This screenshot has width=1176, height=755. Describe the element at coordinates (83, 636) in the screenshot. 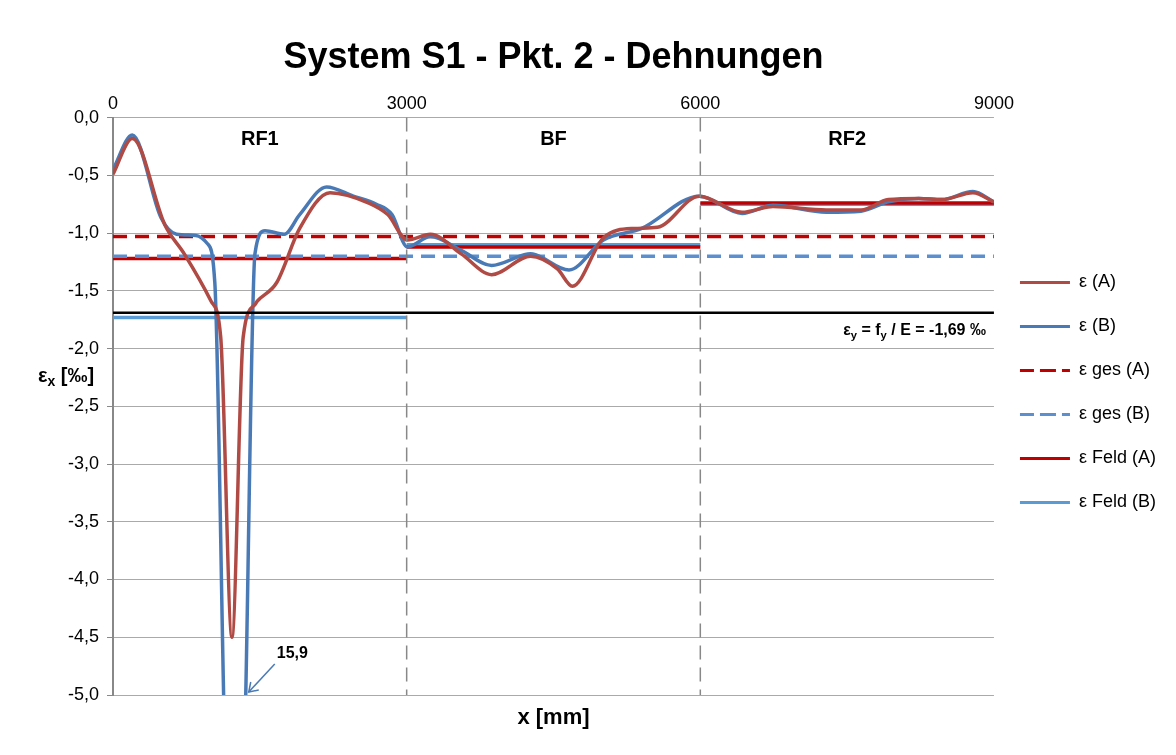

I see `y-tick-label: -4,5` at that location.